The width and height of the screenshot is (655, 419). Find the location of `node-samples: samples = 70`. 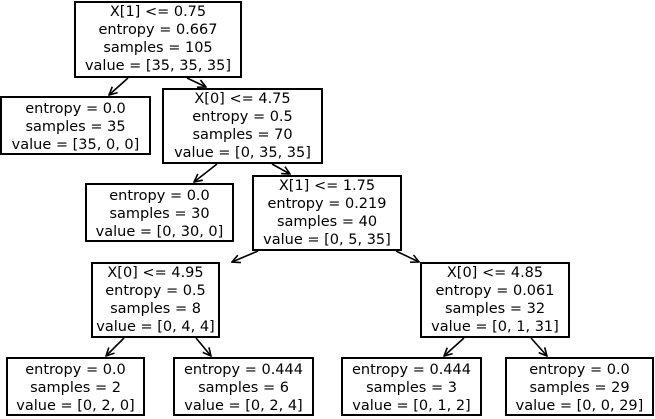

node-samples: samples = 70 is located at coordinates (242, 135).